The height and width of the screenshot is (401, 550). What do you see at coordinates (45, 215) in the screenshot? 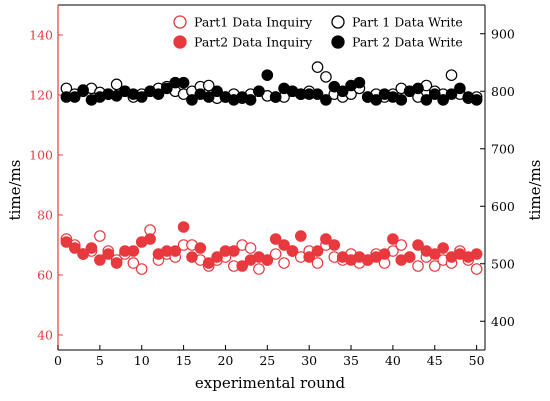
I see `left-tick-label: 80` at bounding box center [45, 215].